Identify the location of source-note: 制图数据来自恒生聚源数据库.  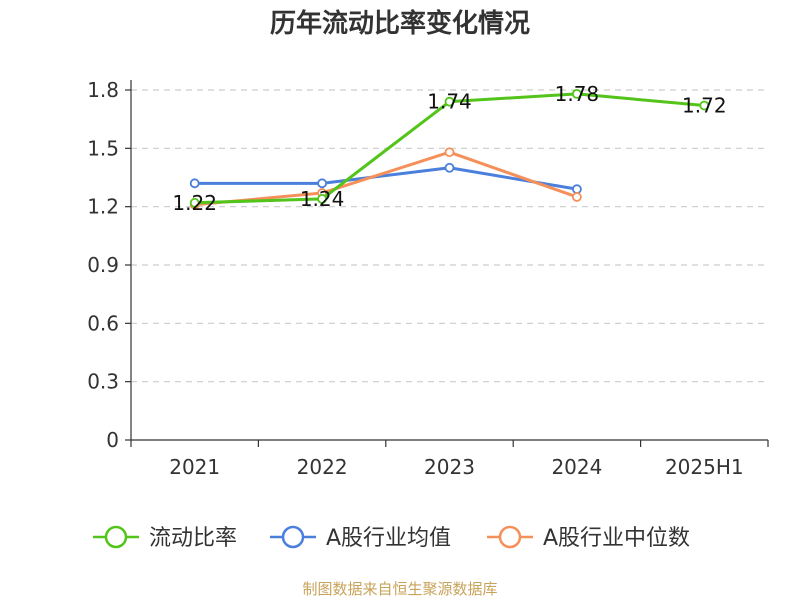
(399, 589).